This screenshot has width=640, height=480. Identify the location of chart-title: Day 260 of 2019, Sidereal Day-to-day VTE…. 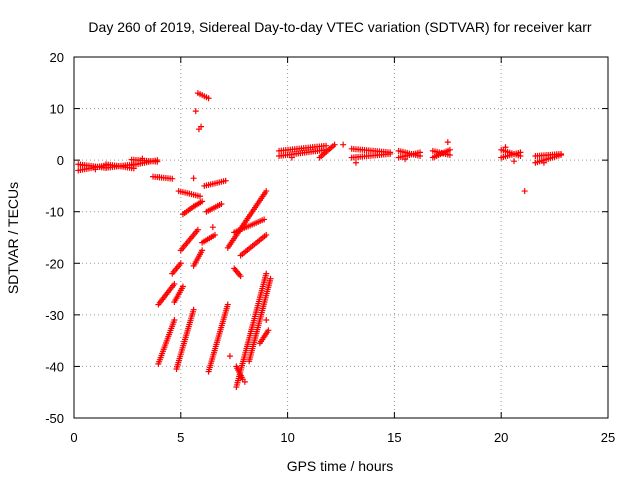
(339, 27).